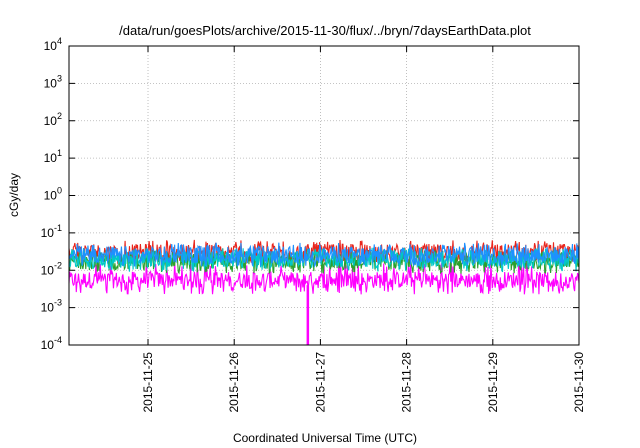  I want to click on x-tick-label: 2015-11-25, so click(148, 382).